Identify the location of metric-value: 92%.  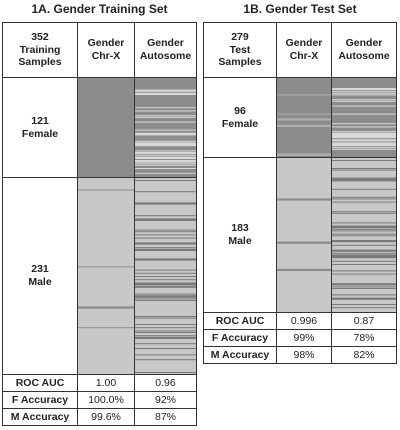
(165, 400).